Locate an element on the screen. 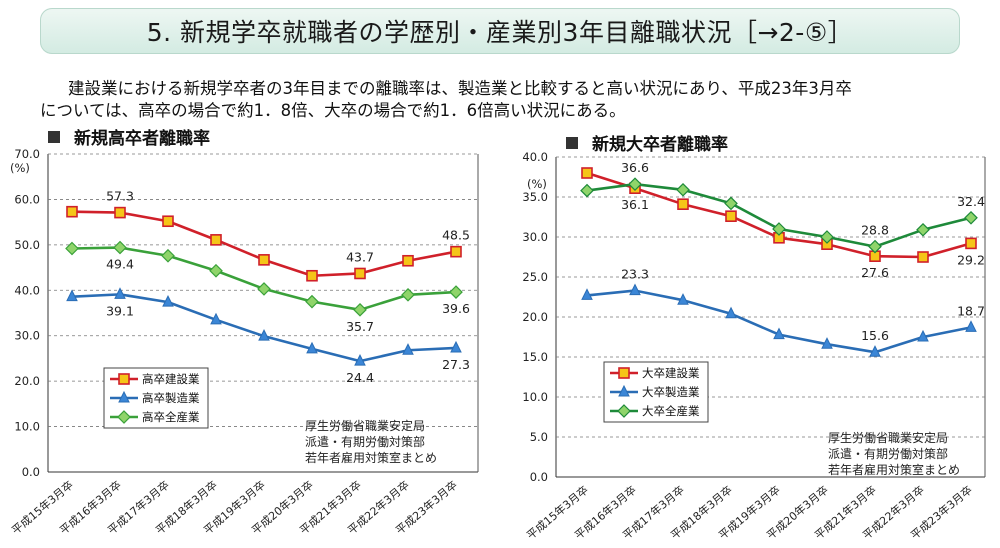  left-chart-data-label: 39.1 is located at coordinates (120, 310).